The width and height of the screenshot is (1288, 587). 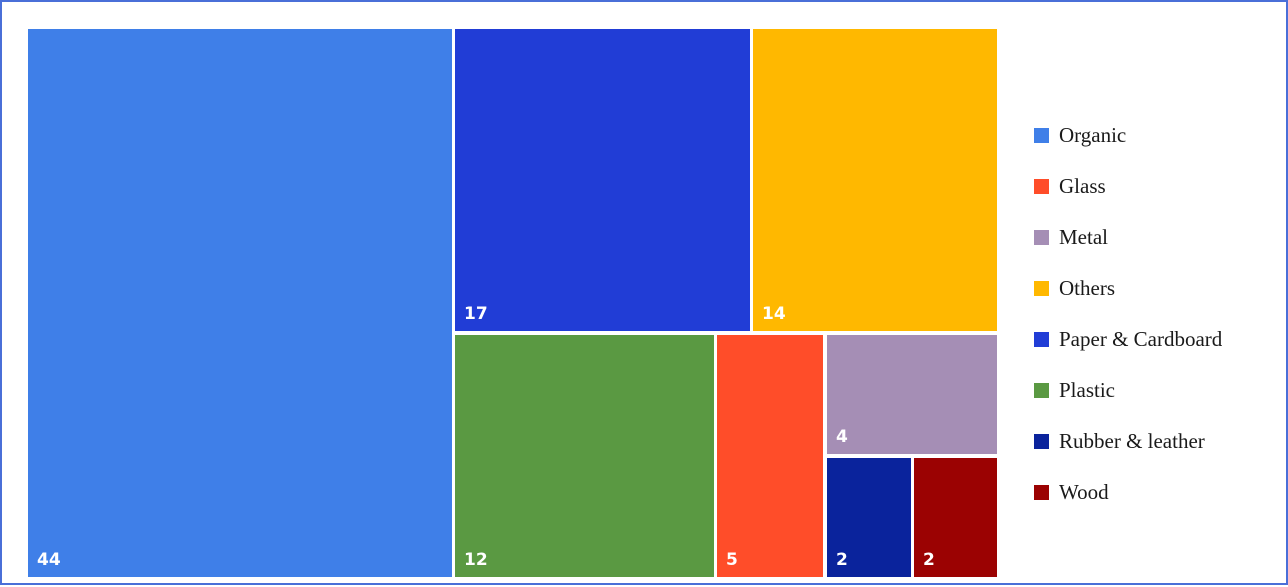 I want to click on legend-label: Organic, so click(x=1093, y=135).